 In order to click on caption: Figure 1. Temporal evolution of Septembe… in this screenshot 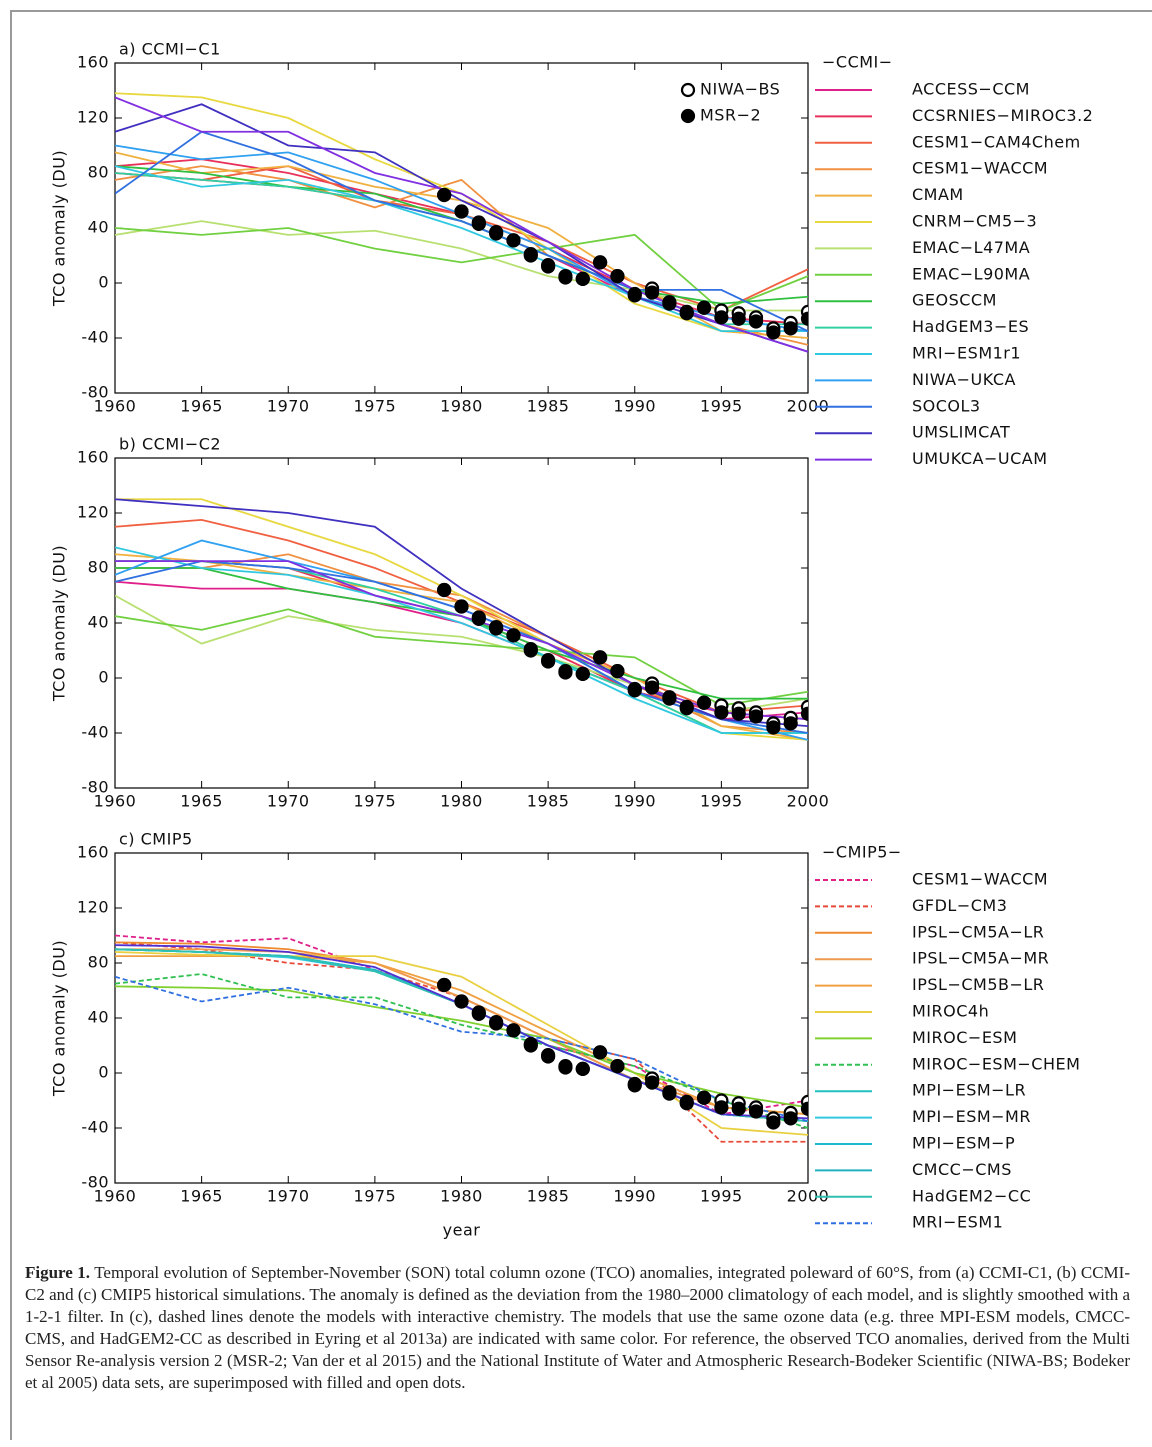, I will do `click(577, 1328)`.